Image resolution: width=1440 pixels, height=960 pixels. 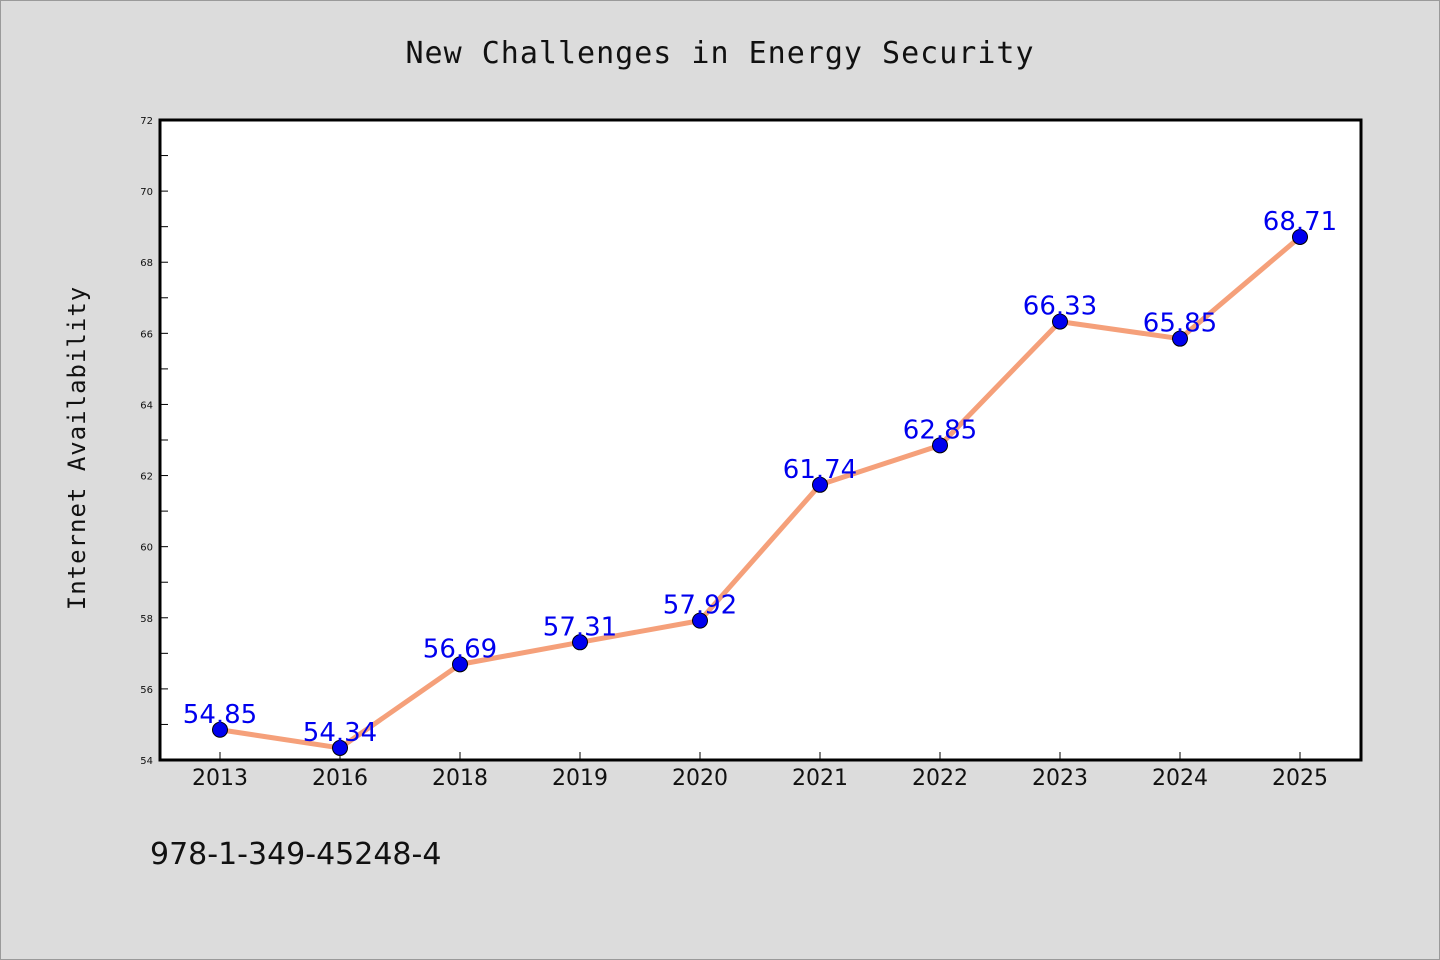 What do you see at coordinates (940, 778) in the screenshot?
I see `x-tick-label: 2022` at bounding box center [940, 778].